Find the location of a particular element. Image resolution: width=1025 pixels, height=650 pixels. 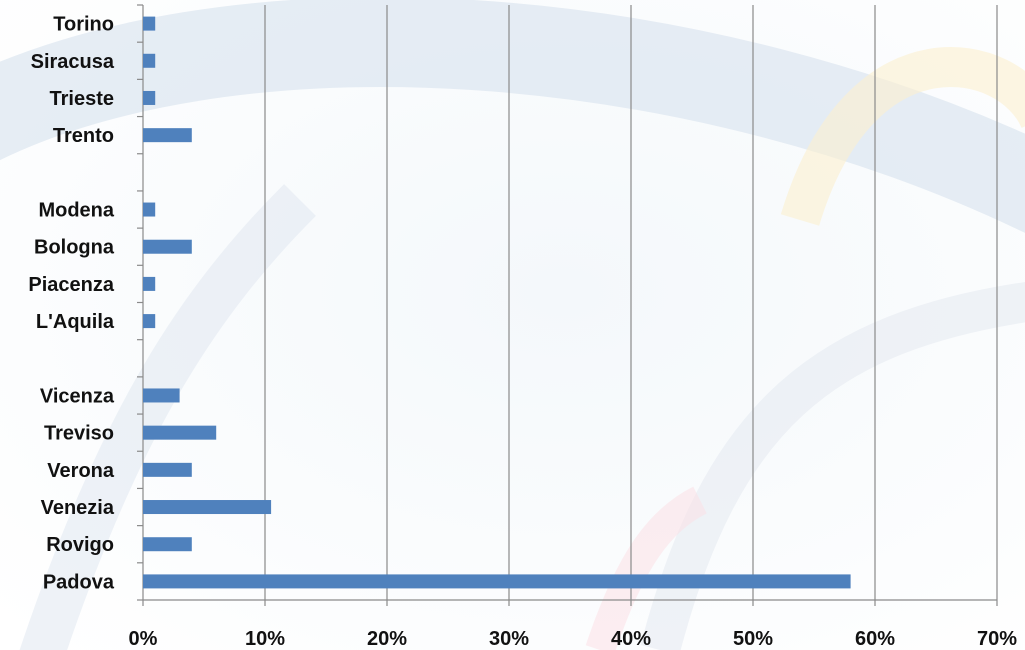

bar-verona is located at coordinates (167, 469).